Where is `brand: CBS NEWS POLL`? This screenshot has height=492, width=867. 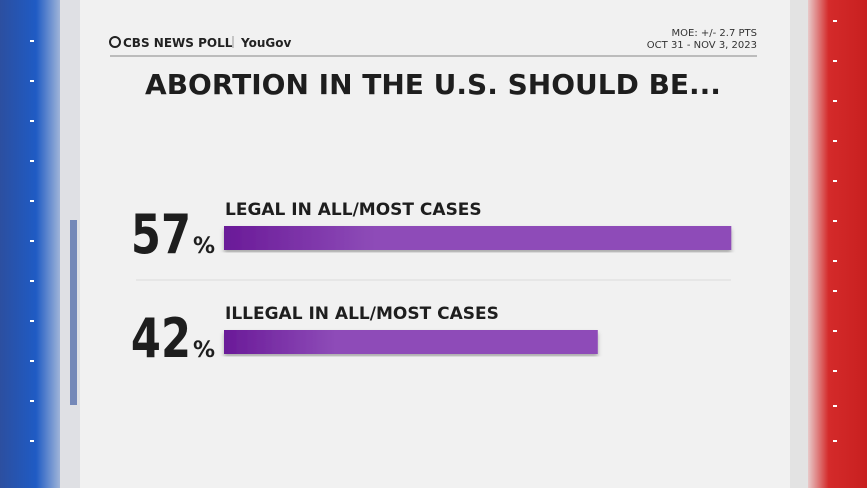 brand: CBS NEWS POLL is located at coordinates (178, 43).